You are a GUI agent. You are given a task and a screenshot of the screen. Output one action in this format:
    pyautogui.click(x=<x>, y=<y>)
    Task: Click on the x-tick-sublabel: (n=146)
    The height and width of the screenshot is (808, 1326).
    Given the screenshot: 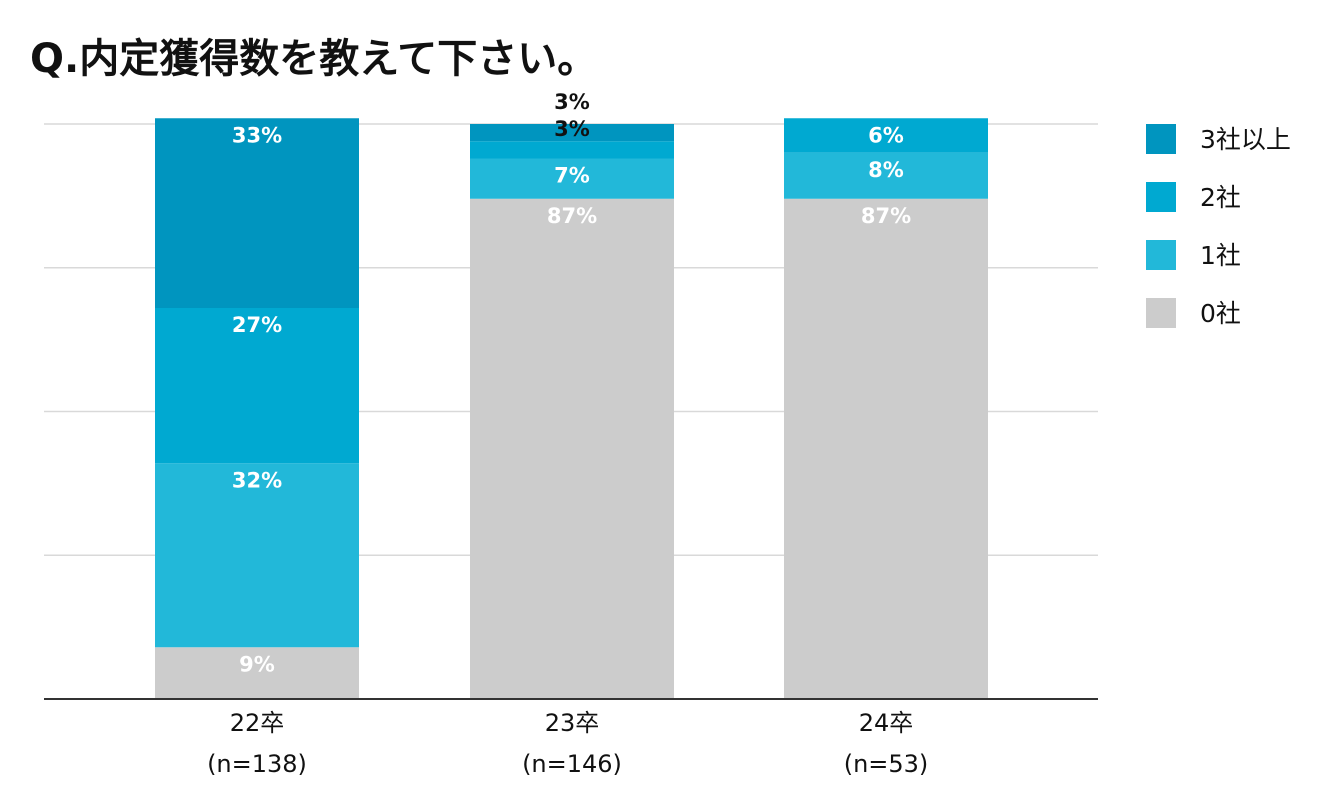 What is the action you would take?
    pyautogui.click(x=572, y=764)
    